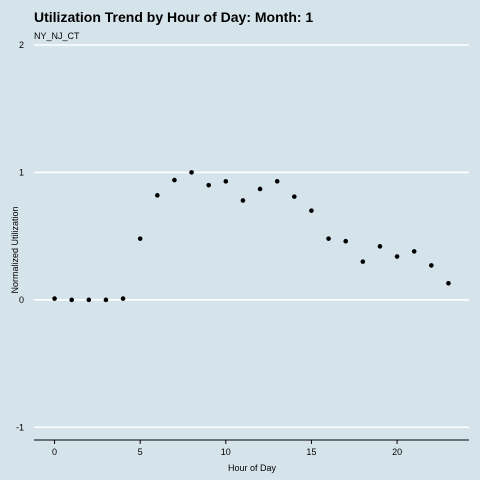 Image resolution: width=480 pixels, height=480 pixels. Describe the element at coordinates (226, 452) in the screenshot. I see `x-tick-label: 10` at that location.